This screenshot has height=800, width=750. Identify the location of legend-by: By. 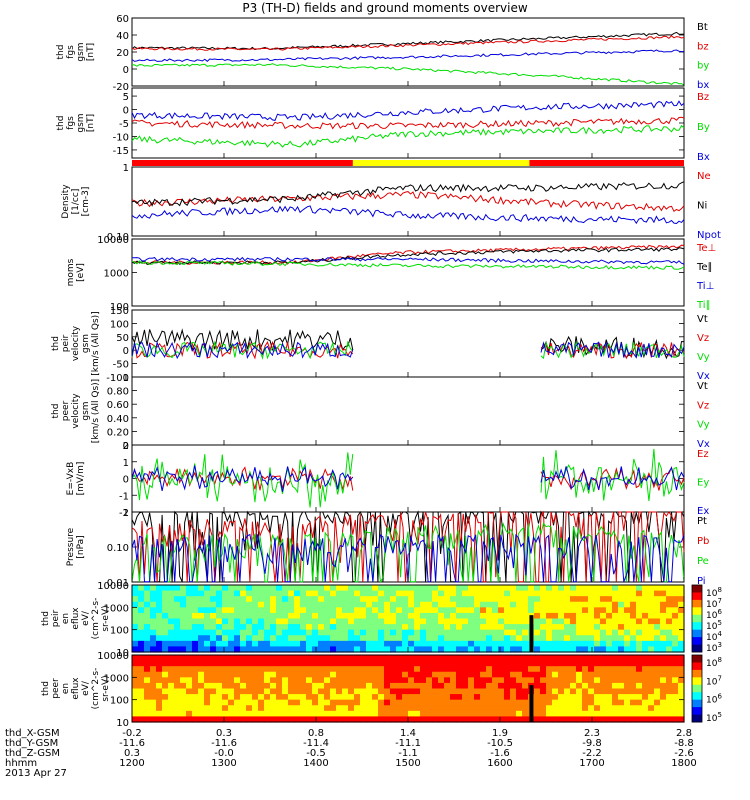
(703, 127).